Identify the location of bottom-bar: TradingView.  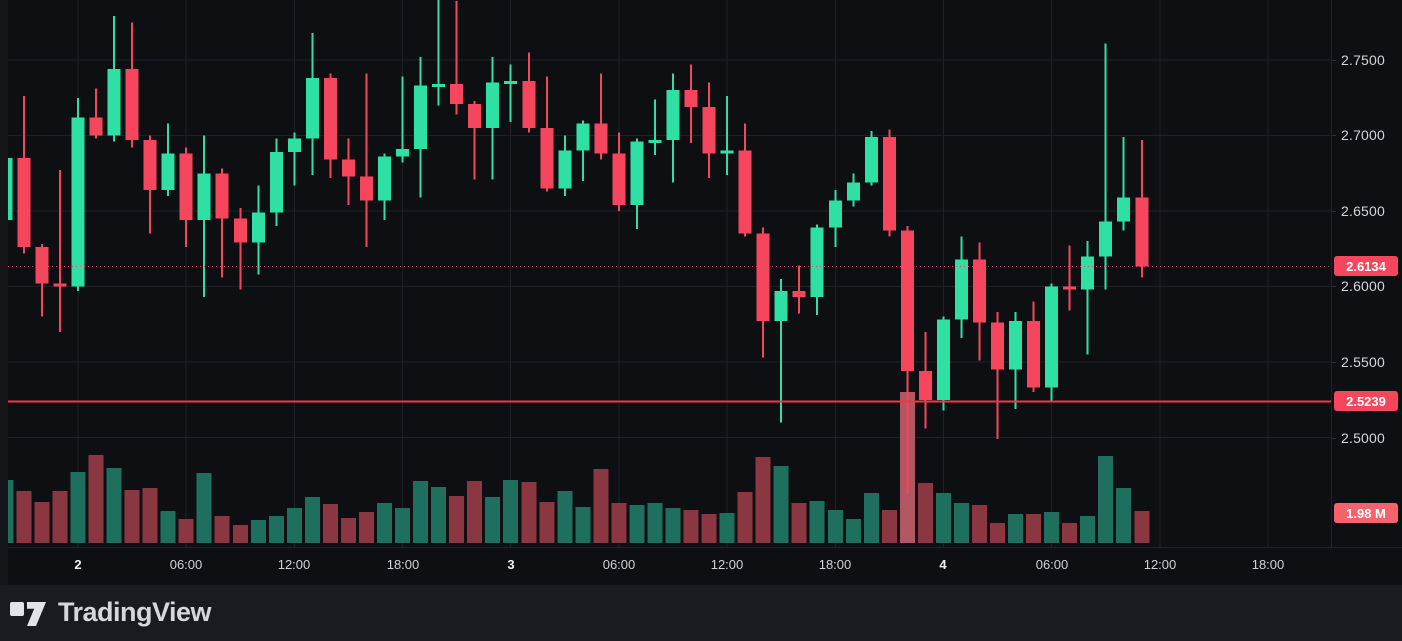
(701, 613).